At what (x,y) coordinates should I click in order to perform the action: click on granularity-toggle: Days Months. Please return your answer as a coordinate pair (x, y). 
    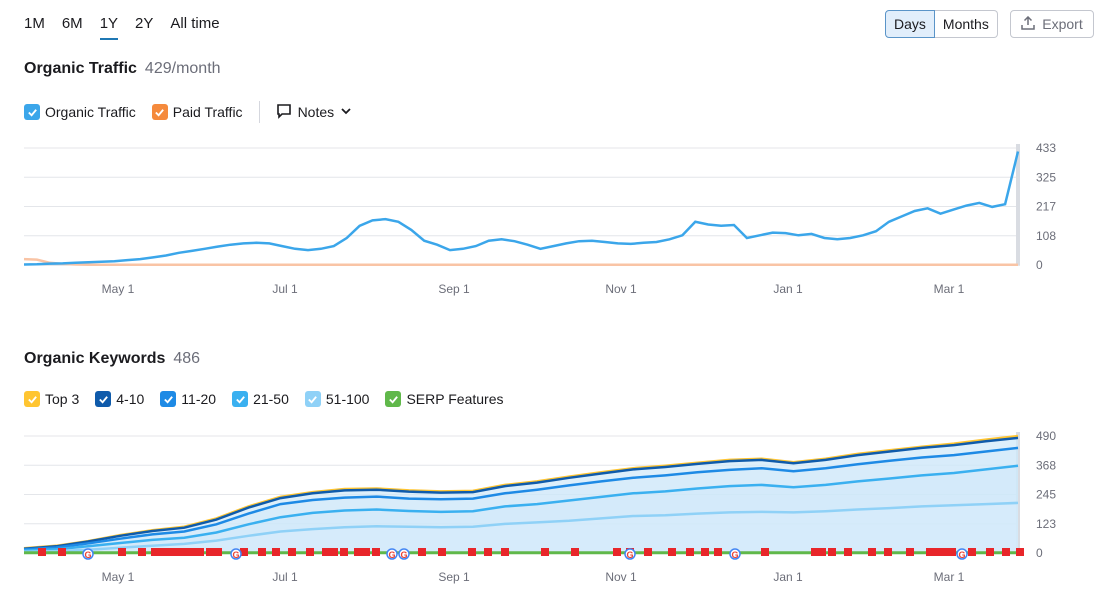
    Looking at the image, I should click on (941, 24).